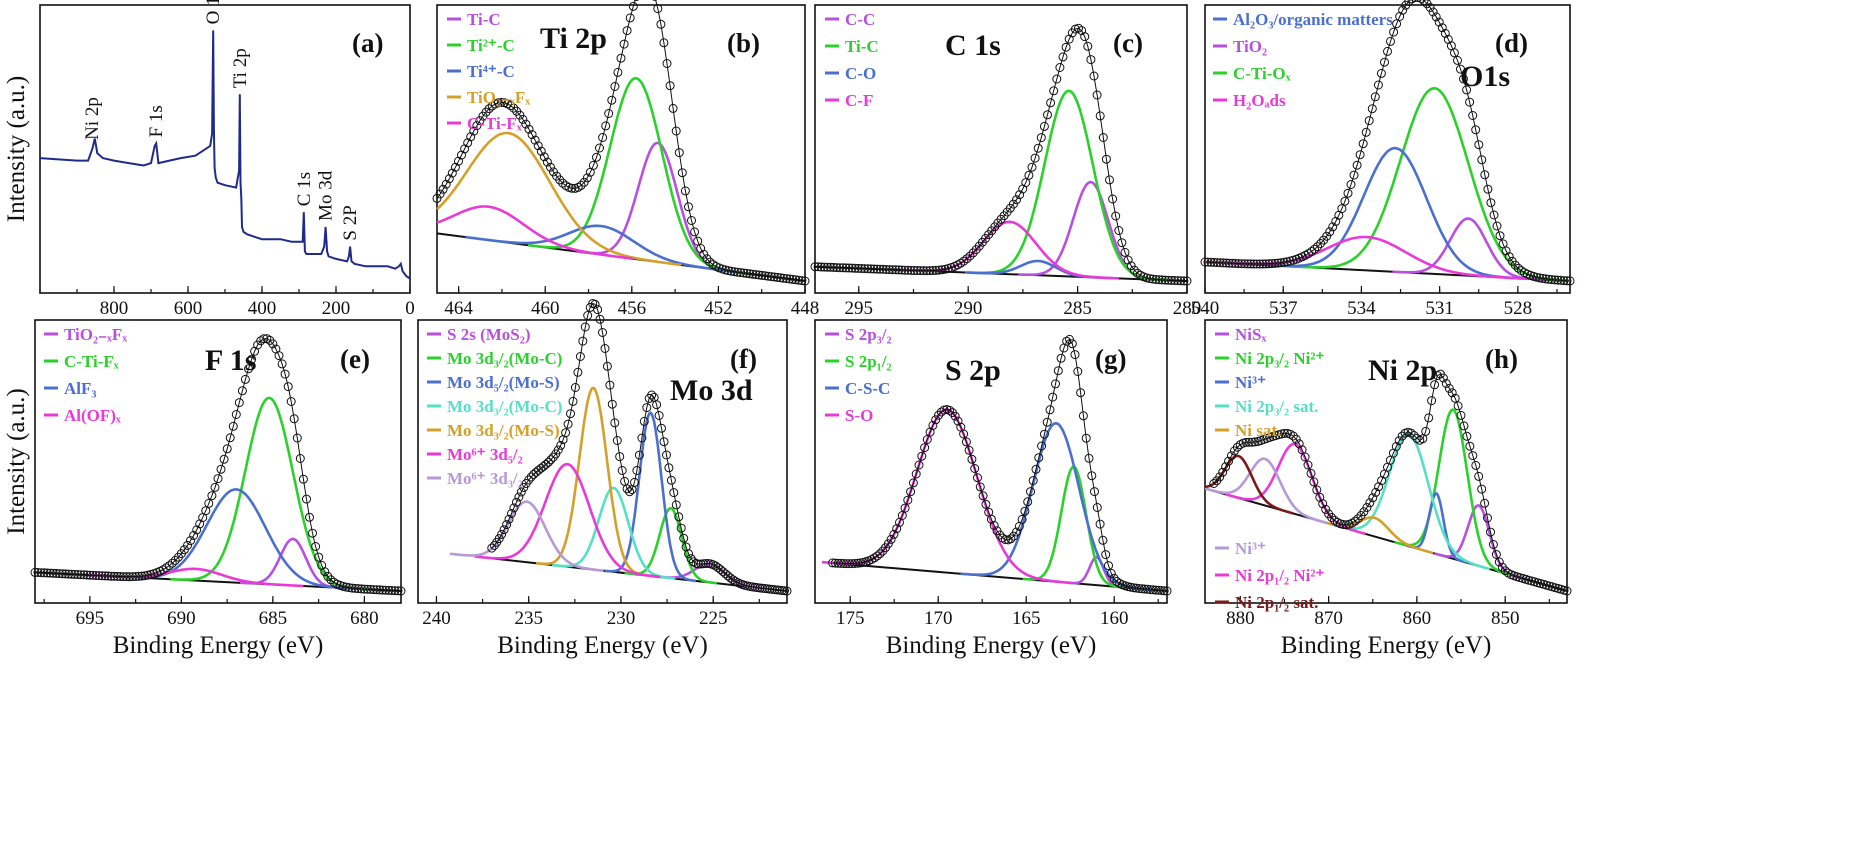 This screenshot has height=843, width=1862. Describe the element at coordinates (1505, 618) in the screenshot. I see `x-tick-label: 850` at that location.